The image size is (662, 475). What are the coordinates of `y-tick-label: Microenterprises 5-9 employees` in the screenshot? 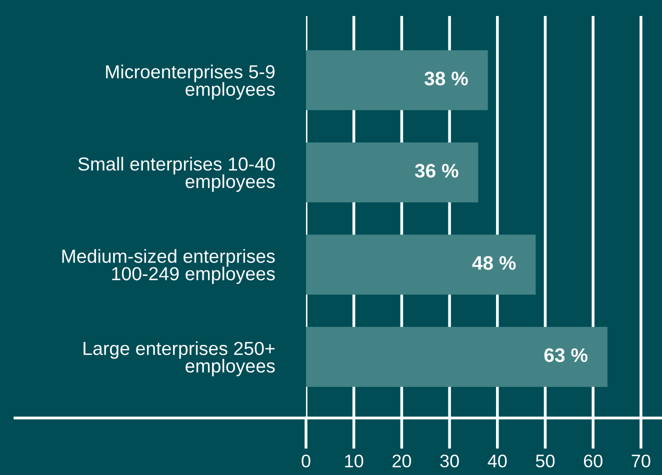 It's located at (190, 82).